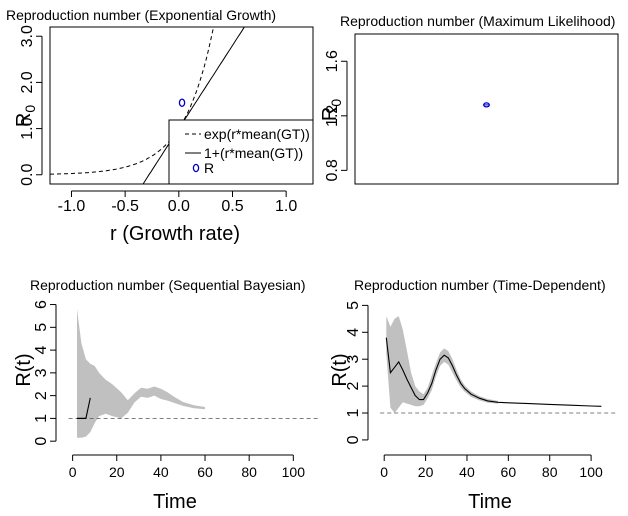 The width and height of the screenshot is (628, 516). Describe the element at coordinates (27, 128) in the screenshot. I see `y-tick-label: 1.0` at that location.